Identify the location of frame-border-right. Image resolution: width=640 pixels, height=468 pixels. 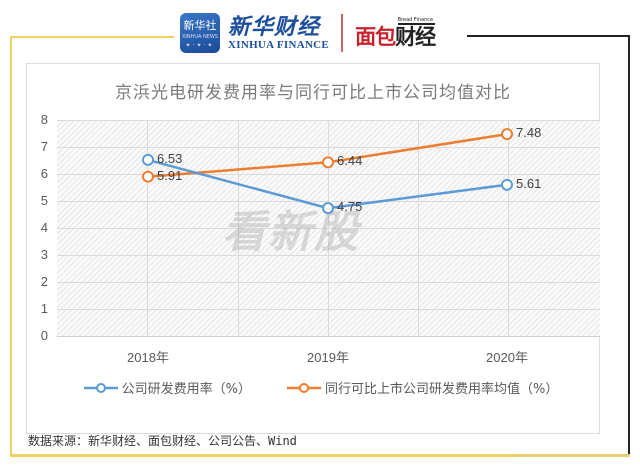
(629, 246).